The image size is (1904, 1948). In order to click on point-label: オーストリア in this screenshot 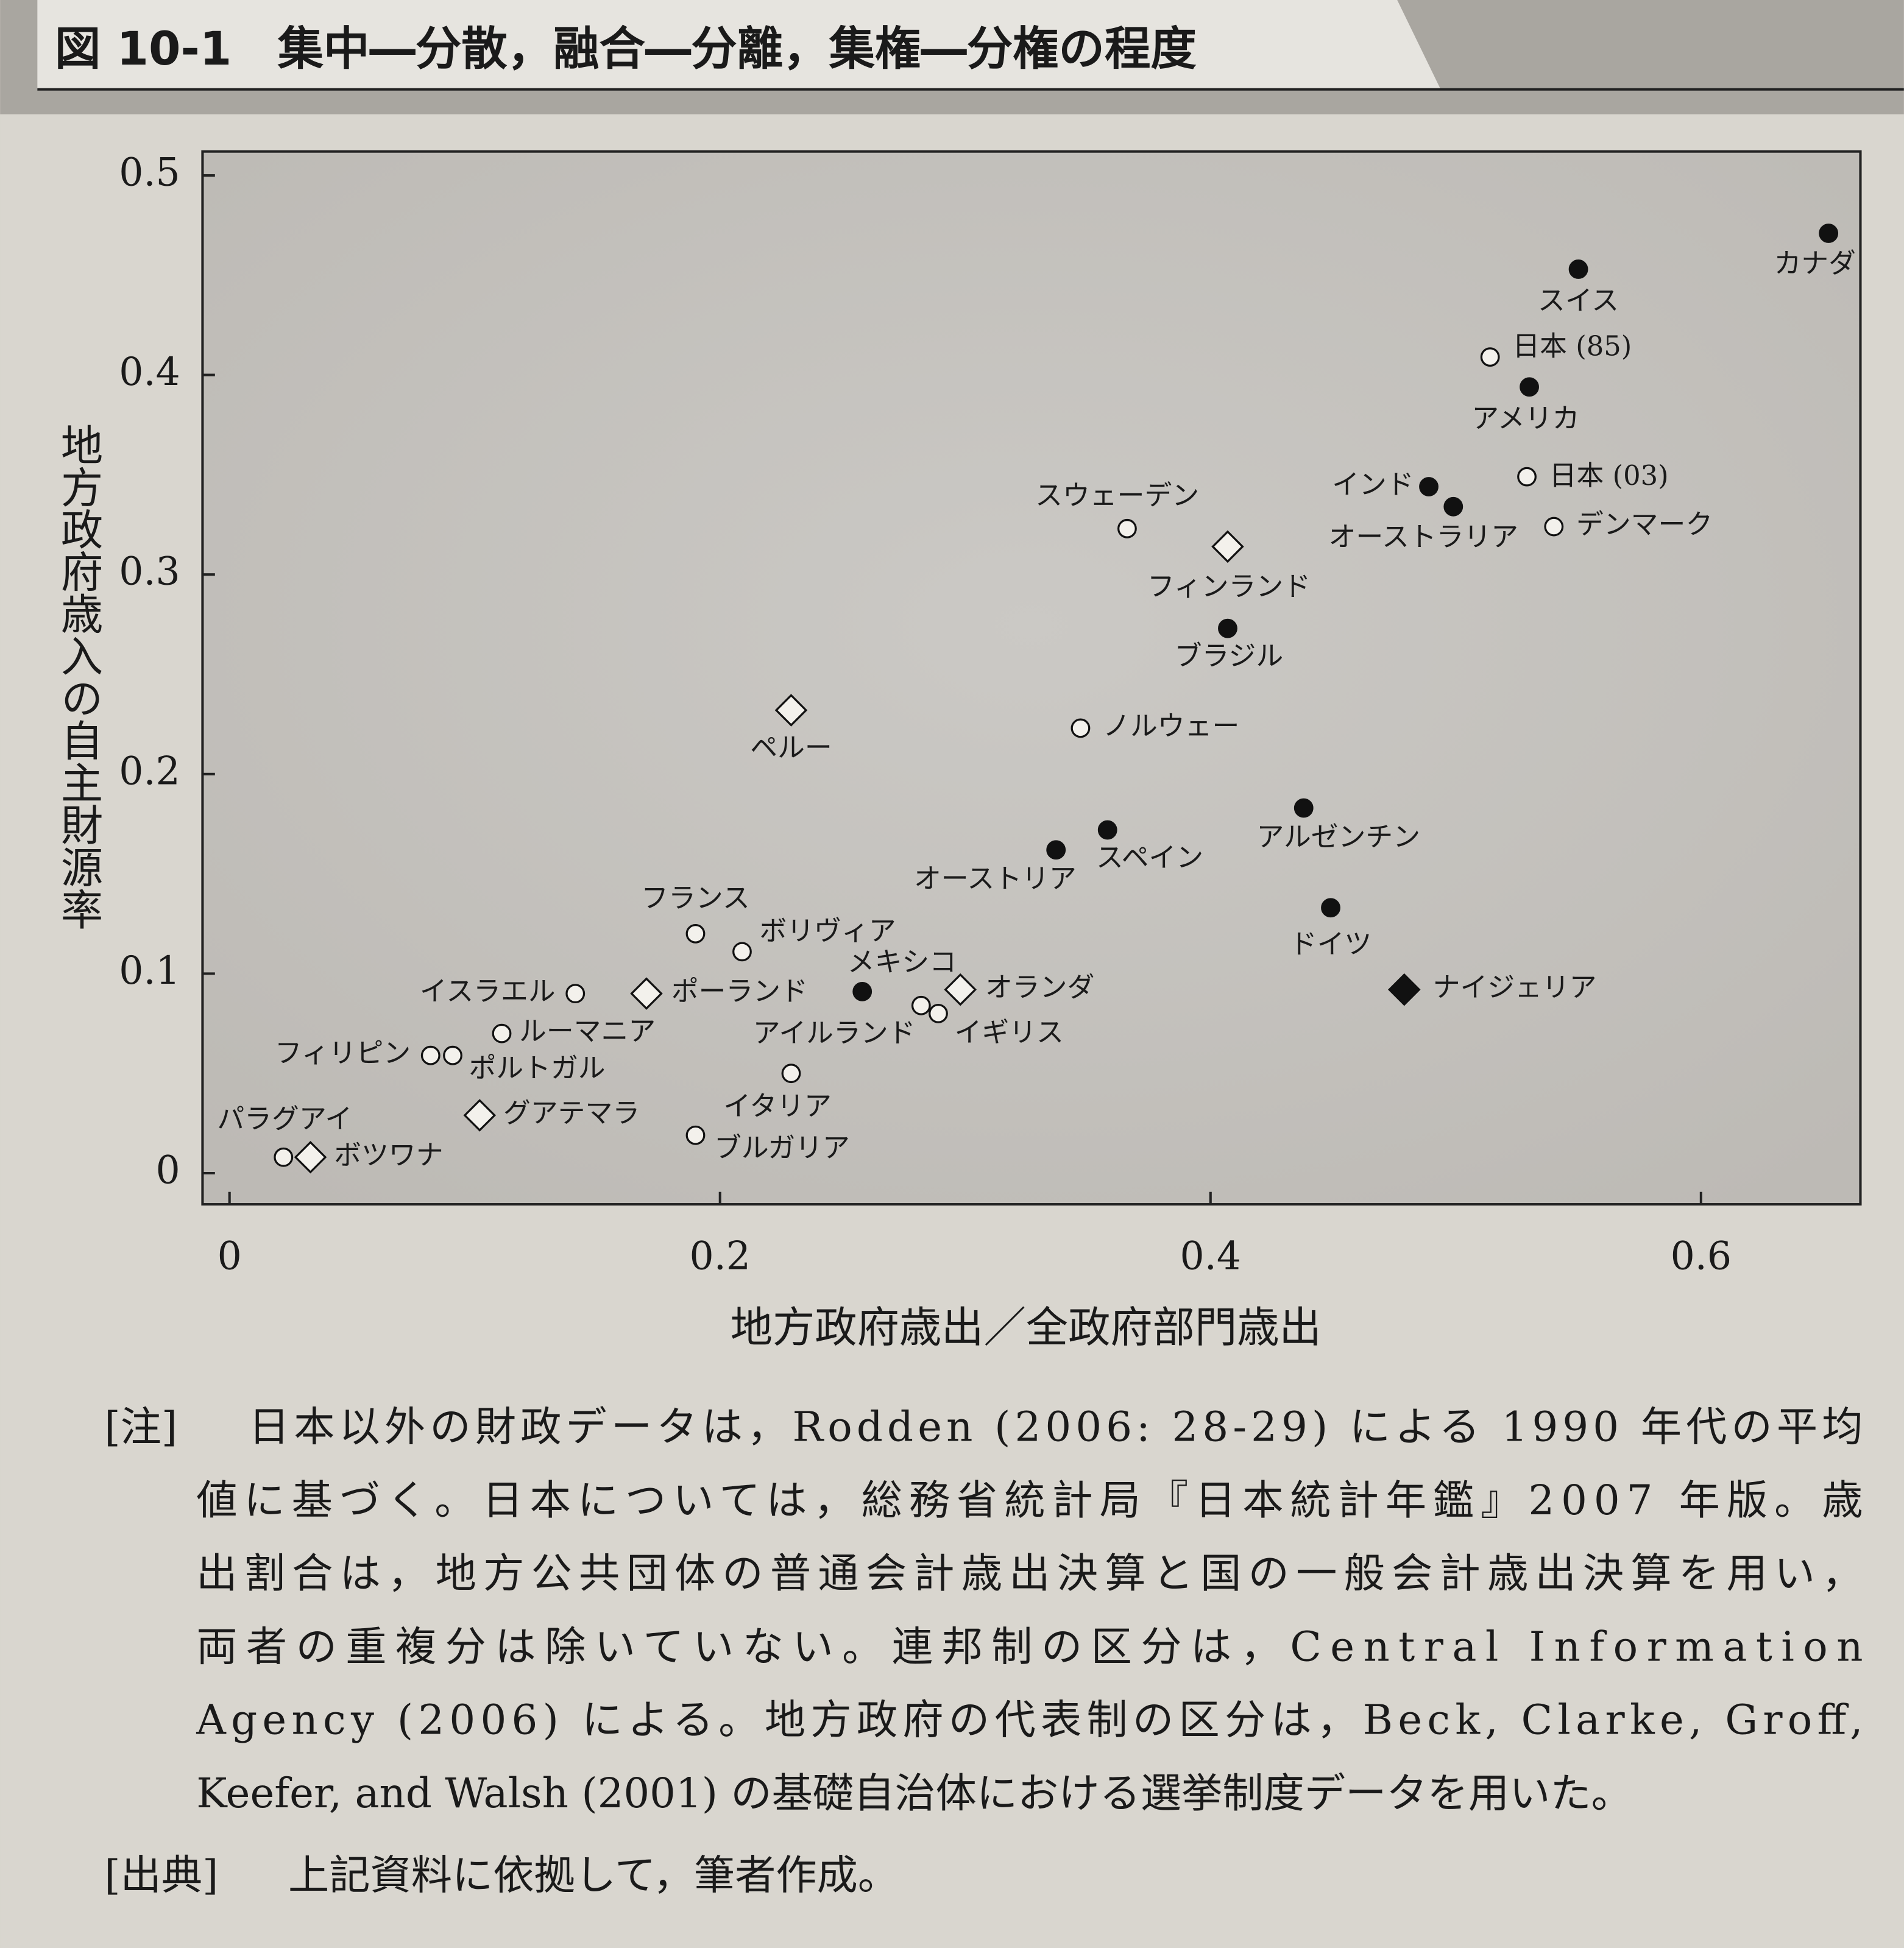, I will do `click(995, 879)`.